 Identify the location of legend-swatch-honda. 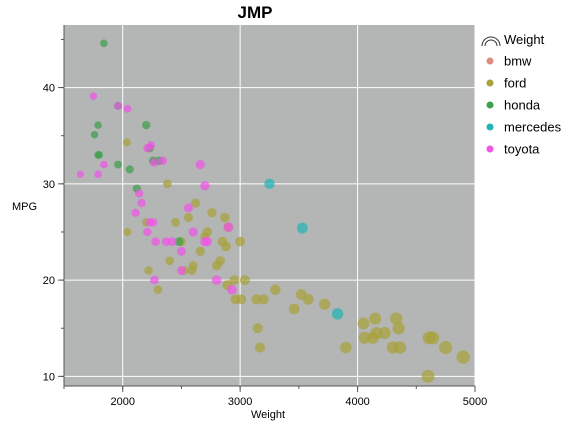
(490, 105).